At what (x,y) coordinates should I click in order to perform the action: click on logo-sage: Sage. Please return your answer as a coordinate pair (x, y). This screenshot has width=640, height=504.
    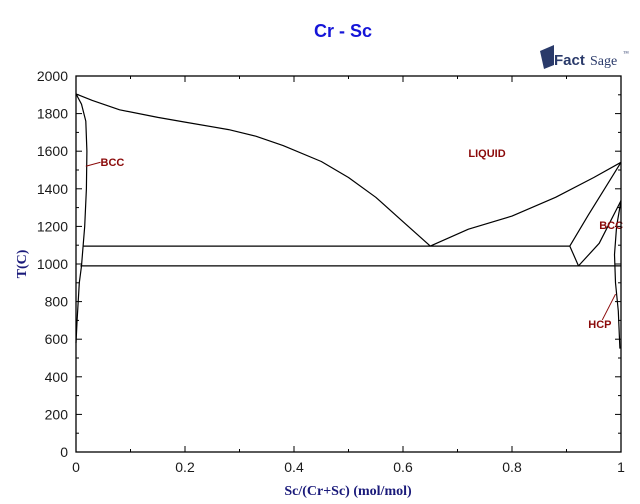
    Looking at the image, I should click on (603, 61).